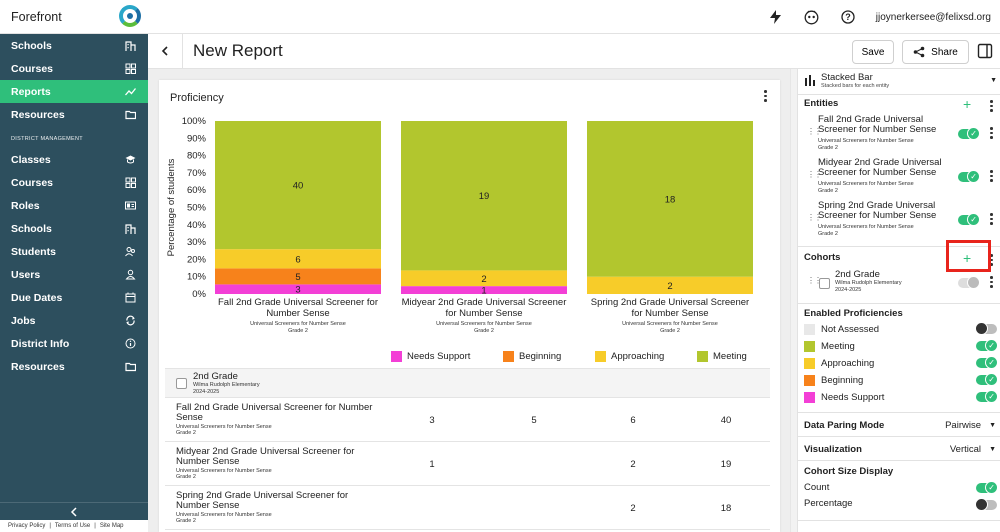  I want to click on cohort-panel-checkbox, so click(824, 283).